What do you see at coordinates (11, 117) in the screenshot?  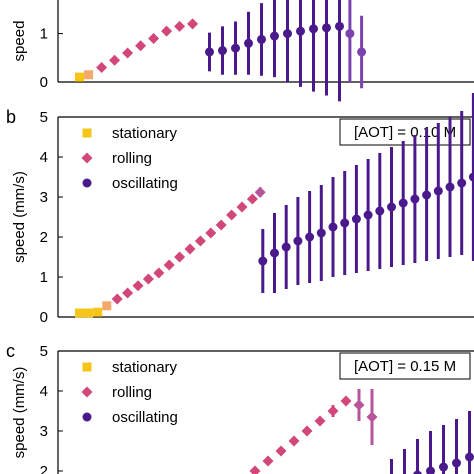 I see `panel-2-panel-label: b` at bounding box center [11, 117].